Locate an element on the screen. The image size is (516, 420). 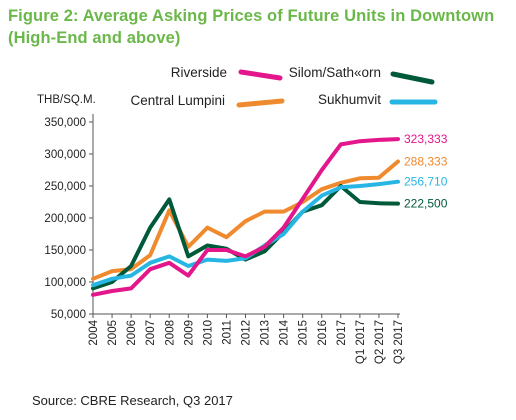
y-tick-label: 300,000 is located at coordinates (65, 155).